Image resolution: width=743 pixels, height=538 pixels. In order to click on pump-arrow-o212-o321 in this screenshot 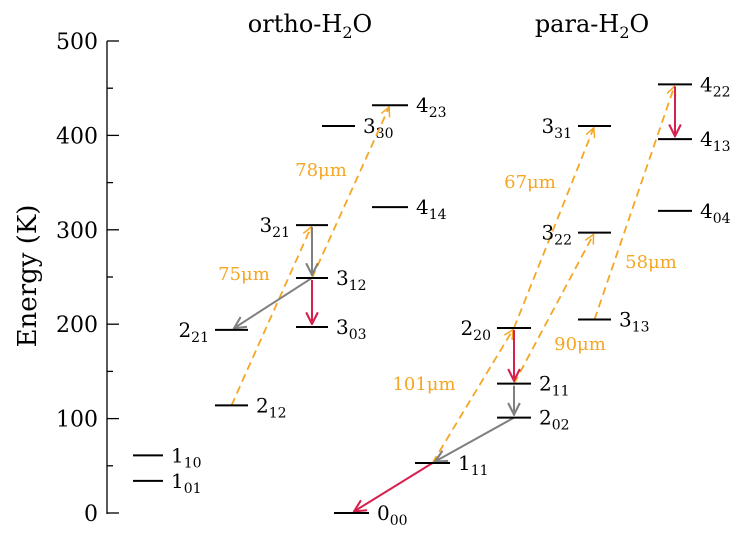, I will do `click(271, 316)`.